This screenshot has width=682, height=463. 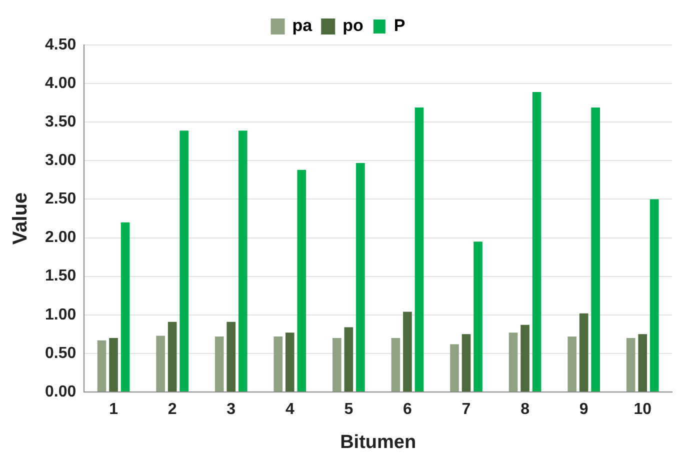 I want to click on x-tick-label: 2, so click(x=172, y=409).